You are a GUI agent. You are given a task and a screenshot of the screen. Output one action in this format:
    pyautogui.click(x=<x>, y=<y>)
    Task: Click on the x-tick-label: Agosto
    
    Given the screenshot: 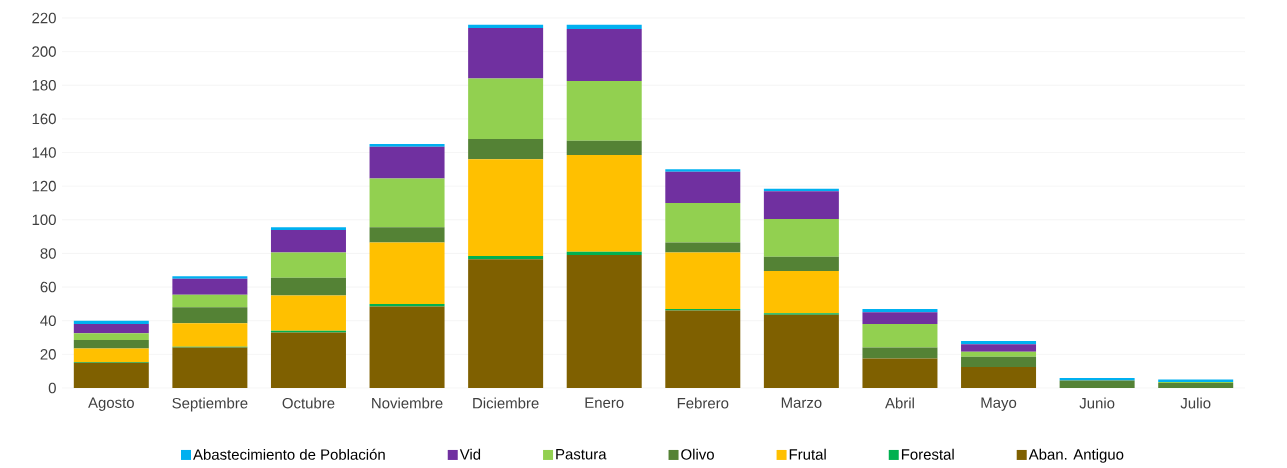 What is the action you would take?
    pyautogui.click(x=111, y=404)
    